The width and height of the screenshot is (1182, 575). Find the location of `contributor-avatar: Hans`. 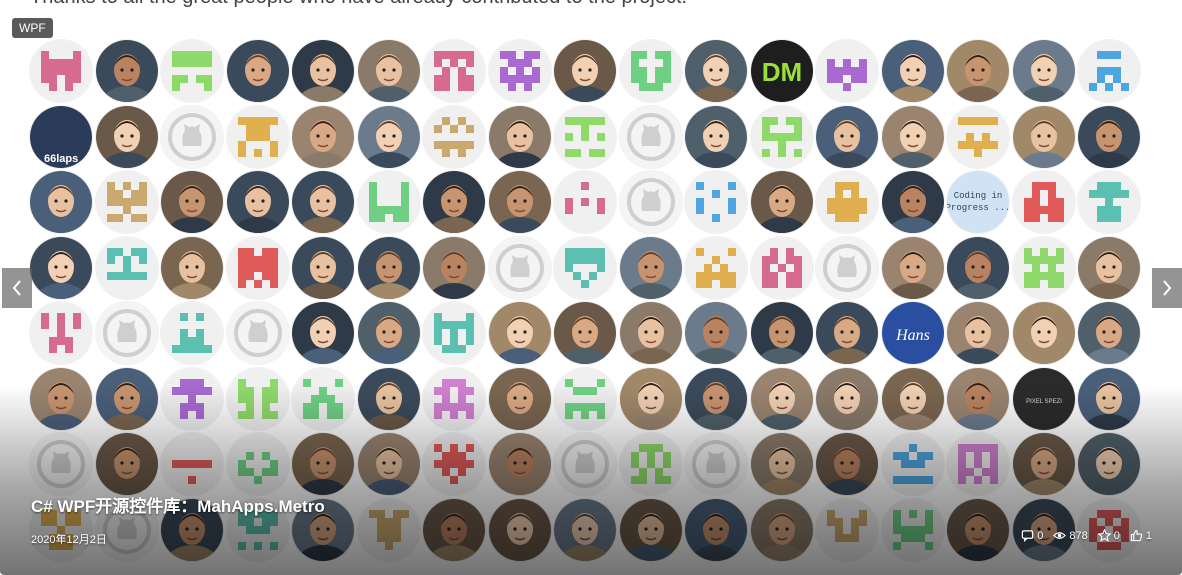

contributor-avatar: Hans is located at coordinates (913, 333).